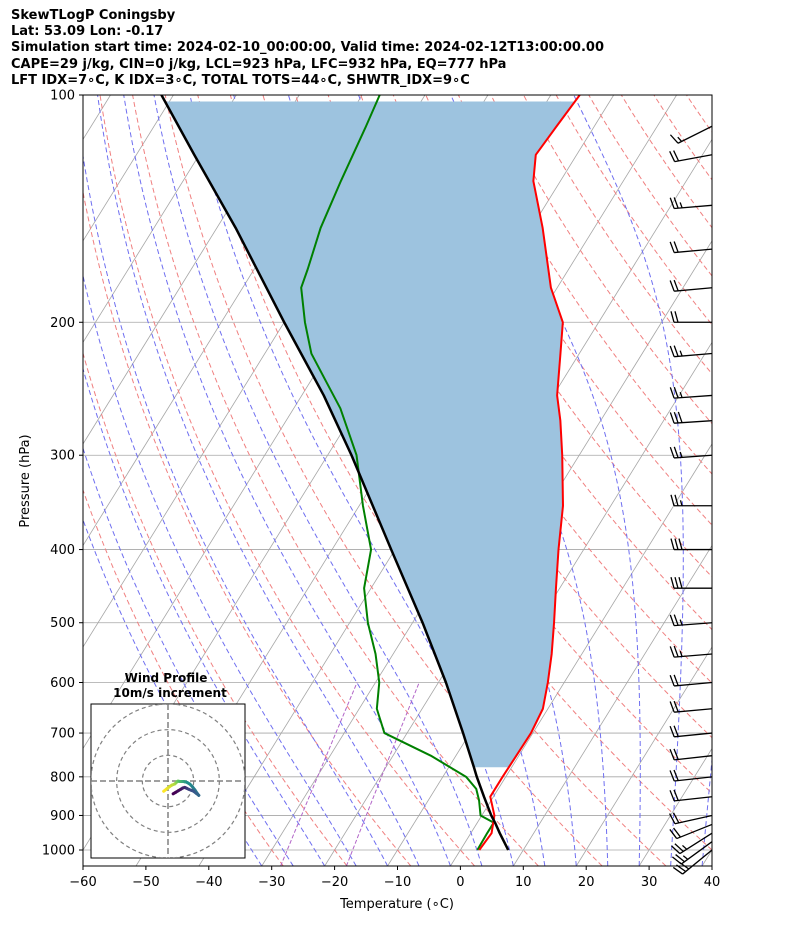  I want to click on x-tick-label: −30, so click(271, 882).